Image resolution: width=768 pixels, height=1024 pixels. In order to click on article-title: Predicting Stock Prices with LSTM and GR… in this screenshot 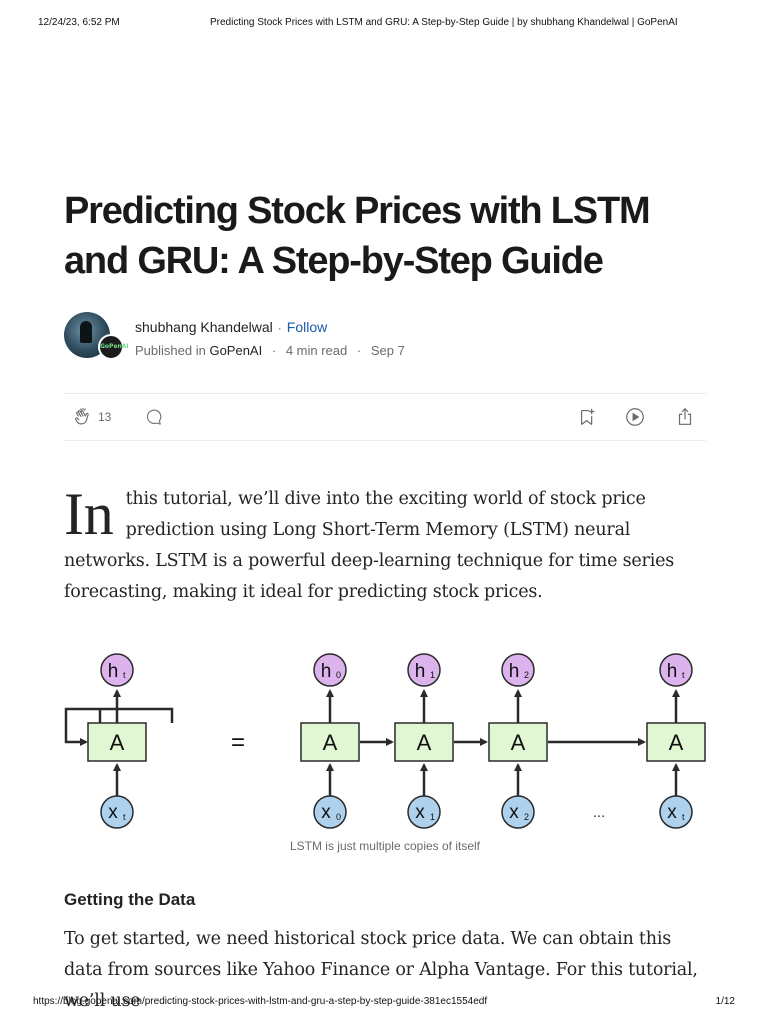, I will do `click(357, 236)`.